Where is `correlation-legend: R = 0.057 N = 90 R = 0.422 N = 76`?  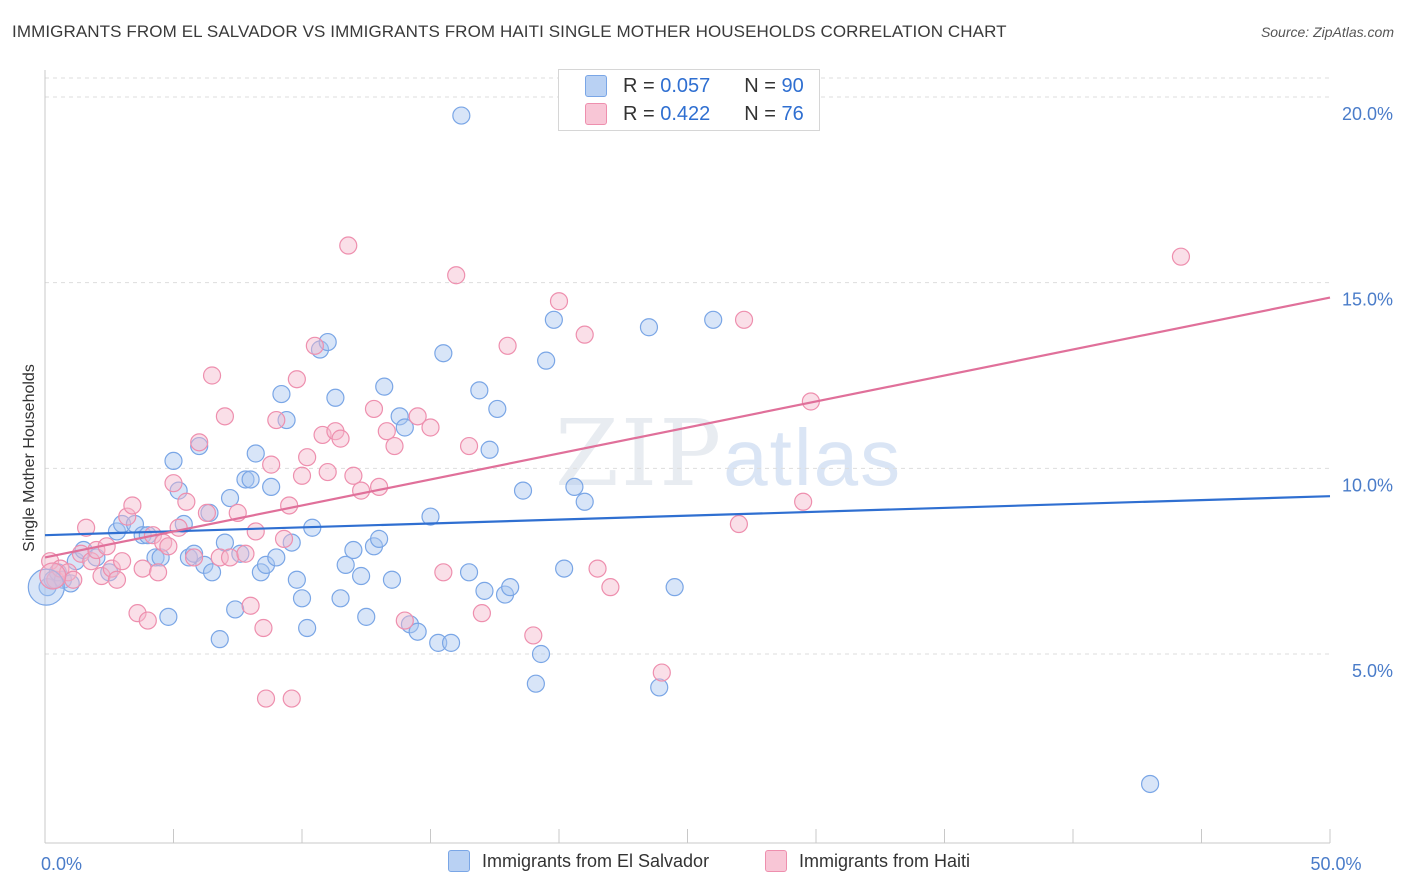
correlation-legend: R = 0.057 N = 90 R = 0.422 N = 76 is located at coordinates (689, 100).